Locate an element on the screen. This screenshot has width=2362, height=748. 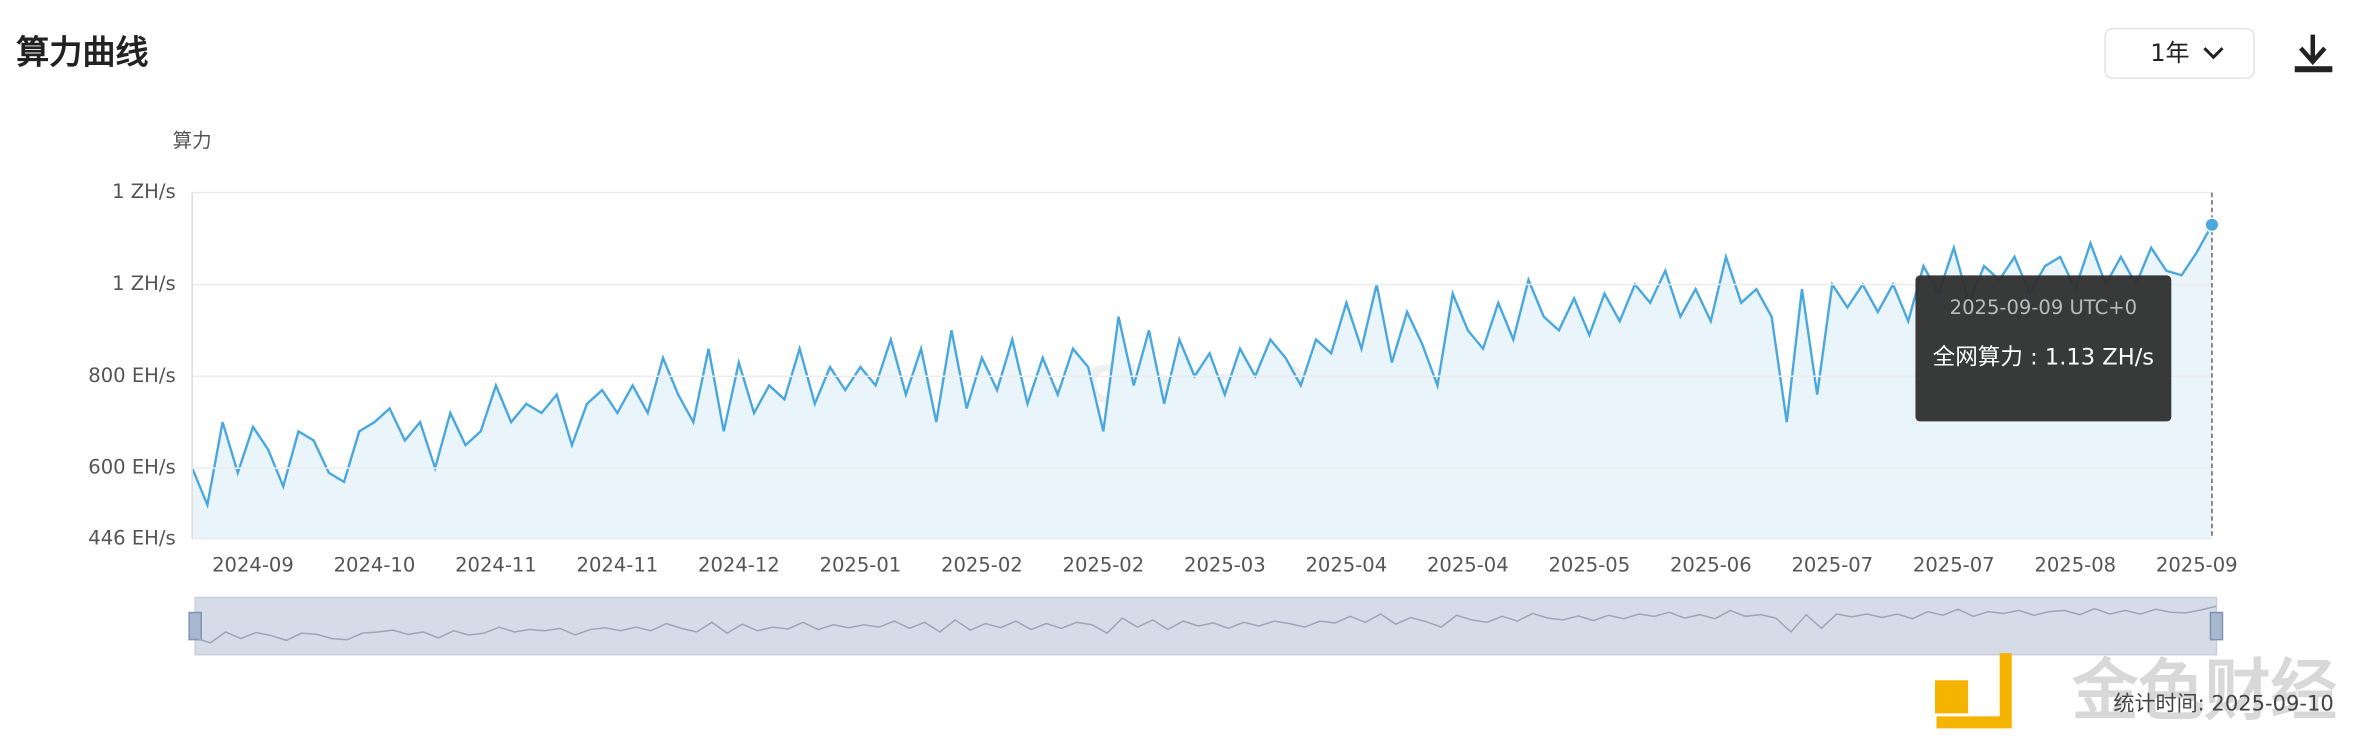
x-tick-label: 2025-05 is located at coordinates (1589, 564).